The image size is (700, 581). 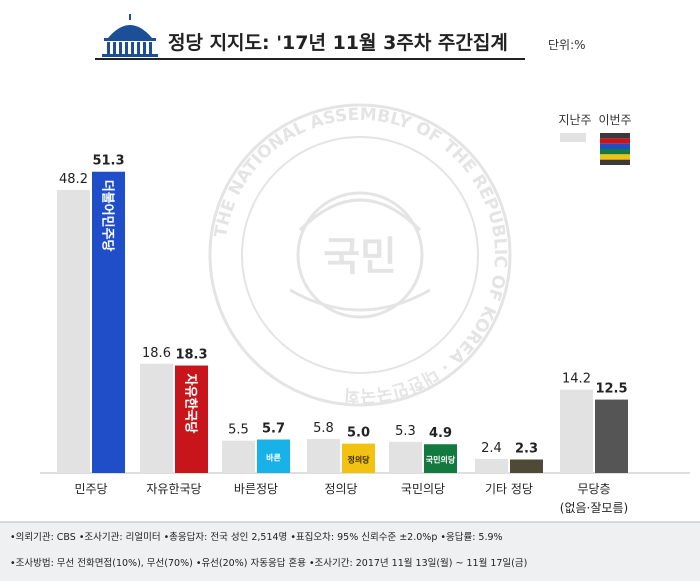 I want to click on category-label-3: 정의당, so click(x=340, y=489).